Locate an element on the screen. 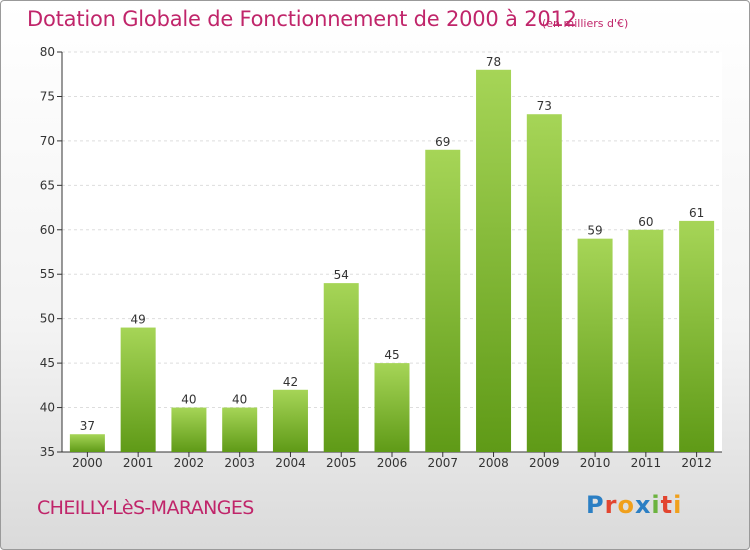  y-tick-label: 40 is located at coordinates (47, 408).